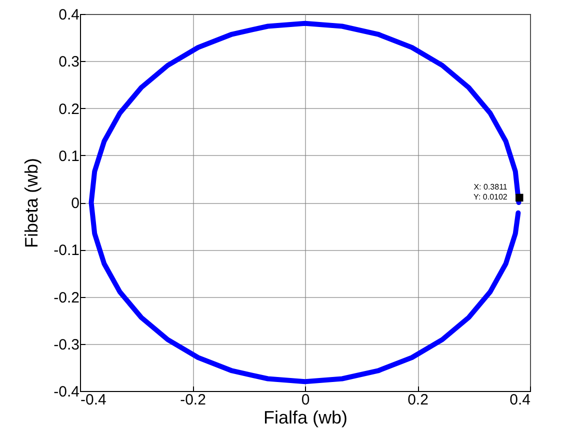 This screenshot has height=436, width=572. What do you see at coordinates (491, 192) in the screenshot?
I see `annotation: X: 0.3811 Y: 0.0102` at bounding box center [491, 192].